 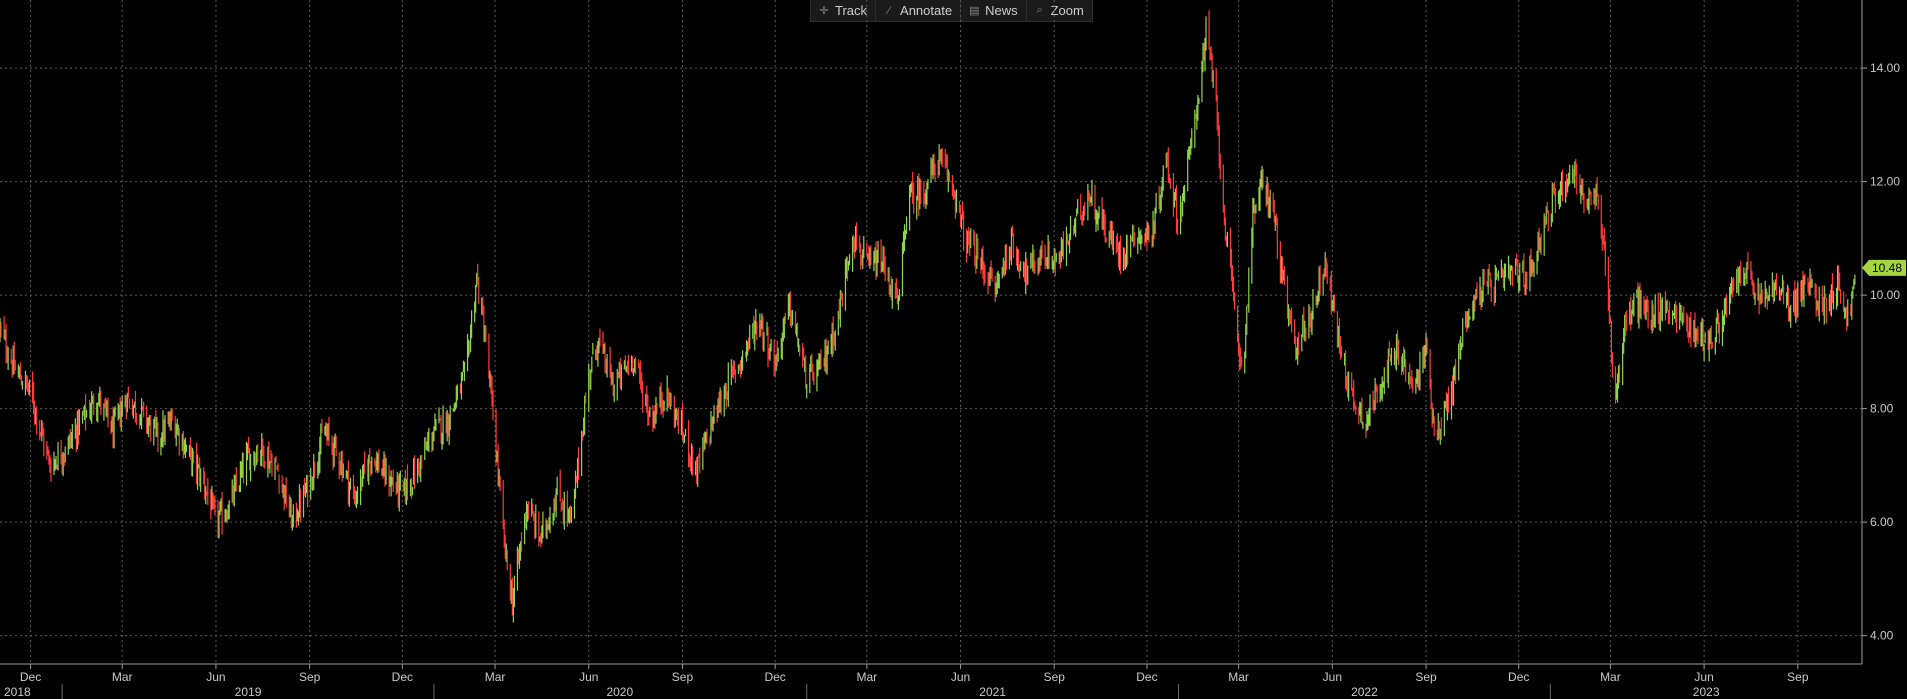 What do you see at coordinates (851, 10) in the screenshot?
I see `track-label: Track` at bounding box center [851, 10].